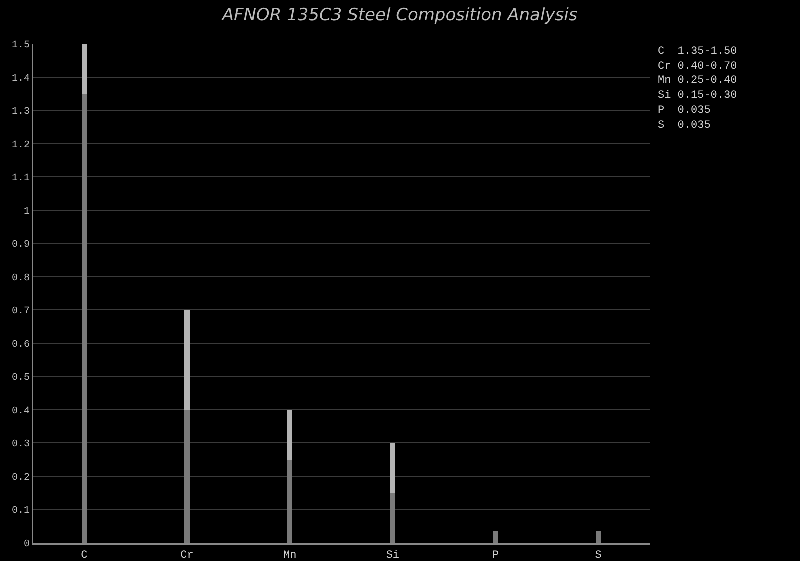 This screenshot has height=561, width=800. What do you see at coordinates (21, 412) in the screenshot?
I see `y-tick-label: 0.4` at bounding box center [21, 412].